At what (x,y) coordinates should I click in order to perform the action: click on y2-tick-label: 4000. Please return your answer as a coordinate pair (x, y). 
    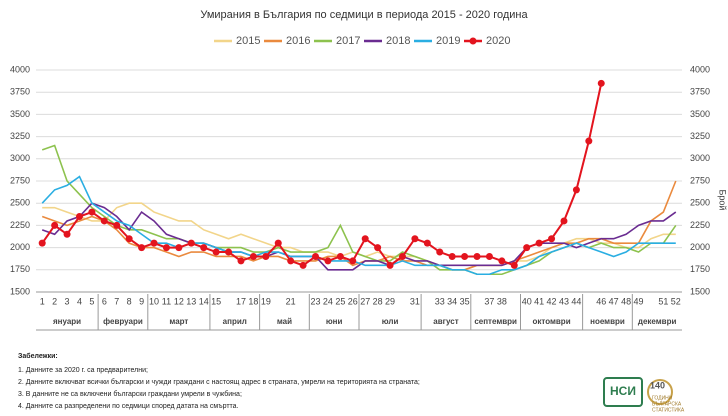
    Looking at the image, I should click on (700, 69).